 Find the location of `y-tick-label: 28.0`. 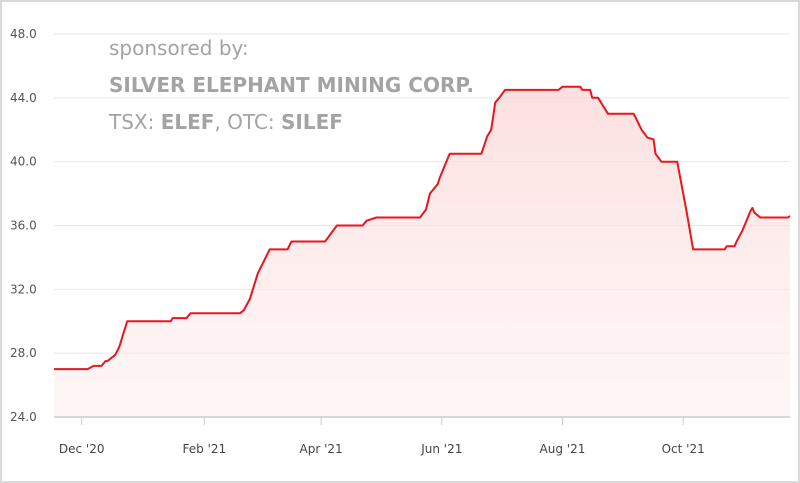

y-tick-label: 28.0 is located at coordinates (23, 353).